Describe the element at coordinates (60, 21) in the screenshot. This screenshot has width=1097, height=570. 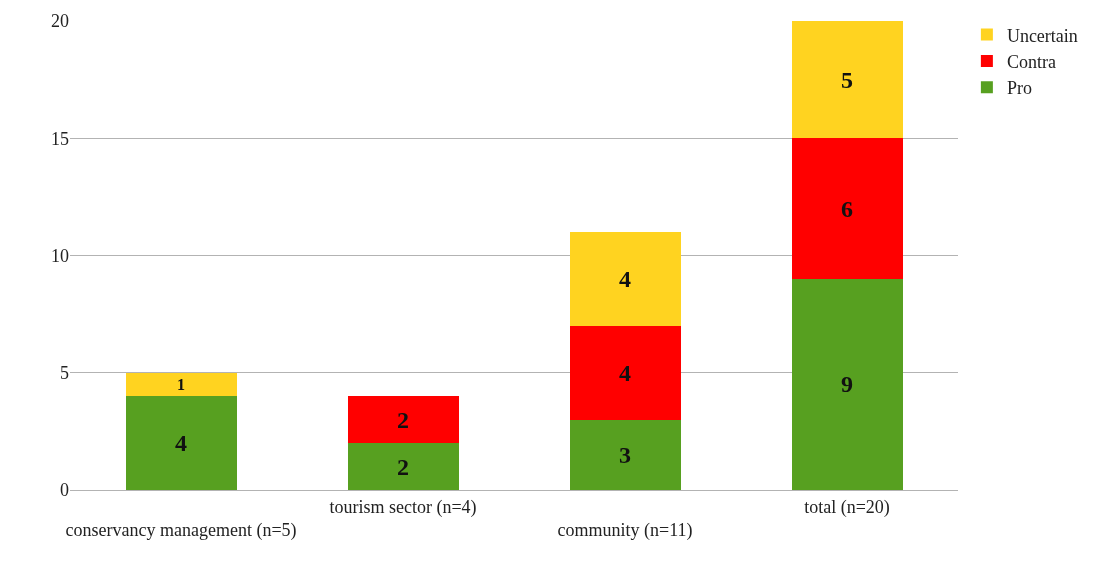
I see `y-tick-label: 20` at that location.